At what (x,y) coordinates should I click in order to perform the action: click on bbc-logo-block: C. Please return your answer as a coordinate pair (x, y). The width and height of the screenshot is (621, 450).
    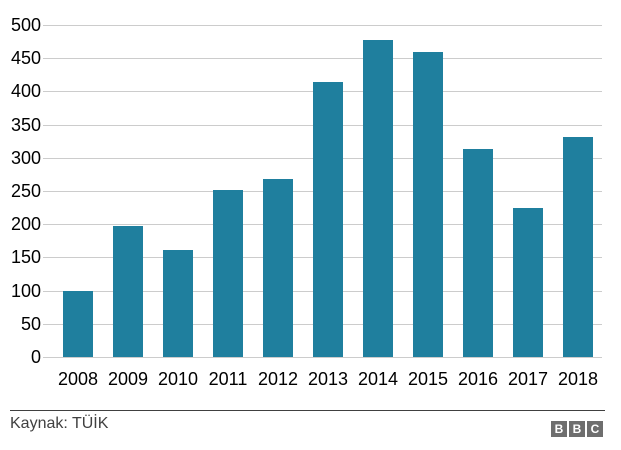
    Looking at the image, I should click on (595, 429).